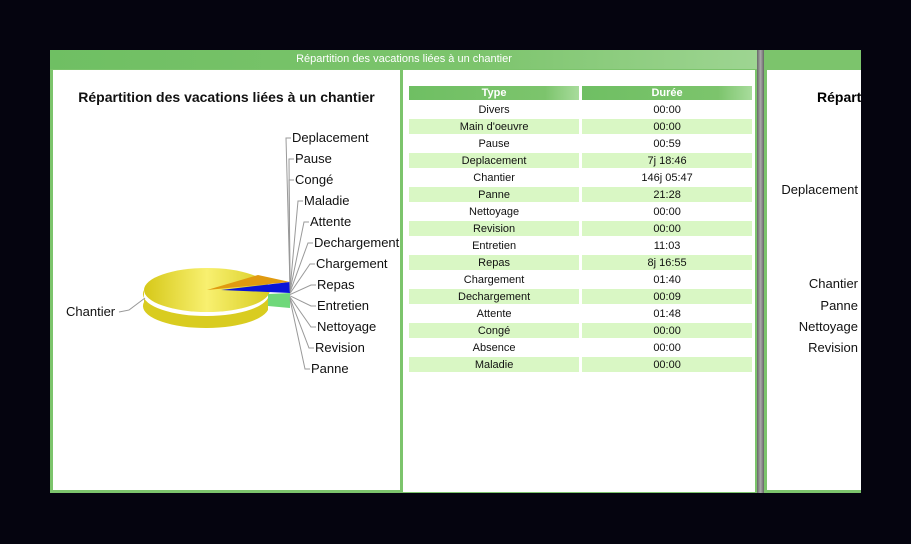  Describe the element at coordinates (667, 279) in the screenshot. I see `cell-duree: 01:40` at that location.